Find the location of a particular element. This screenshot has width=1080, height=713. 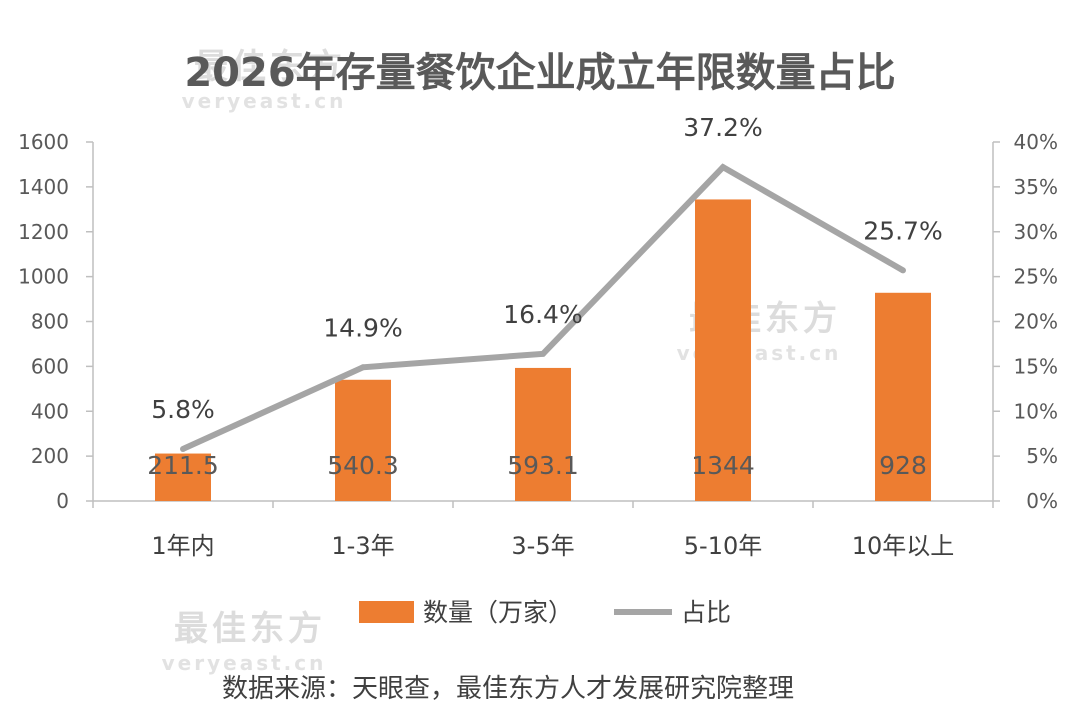

y-right-tick-label: 40% is located at coordinates (1036, 142).